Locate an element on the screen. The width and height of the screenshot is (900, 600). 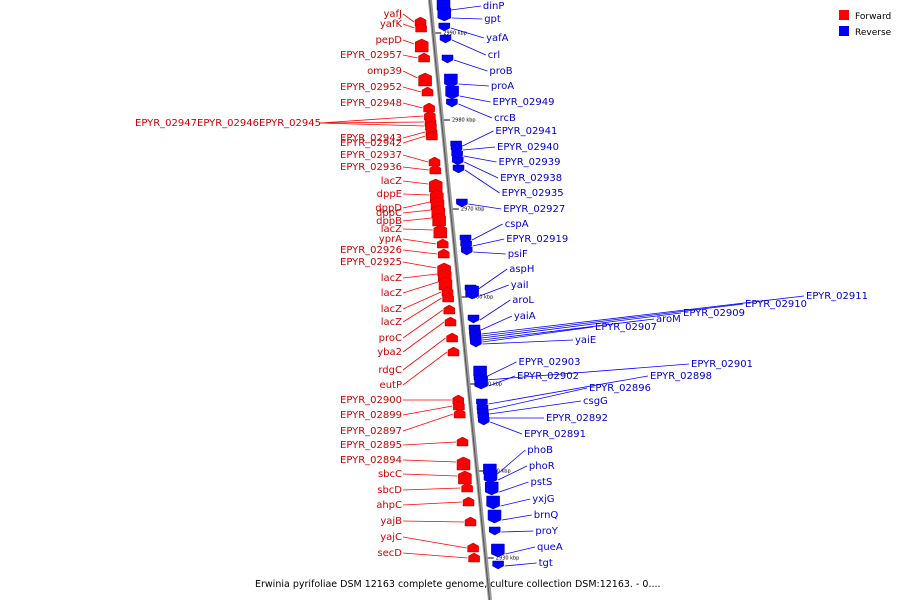
legend-reverse-swatch is located at coordinates (844, 31).